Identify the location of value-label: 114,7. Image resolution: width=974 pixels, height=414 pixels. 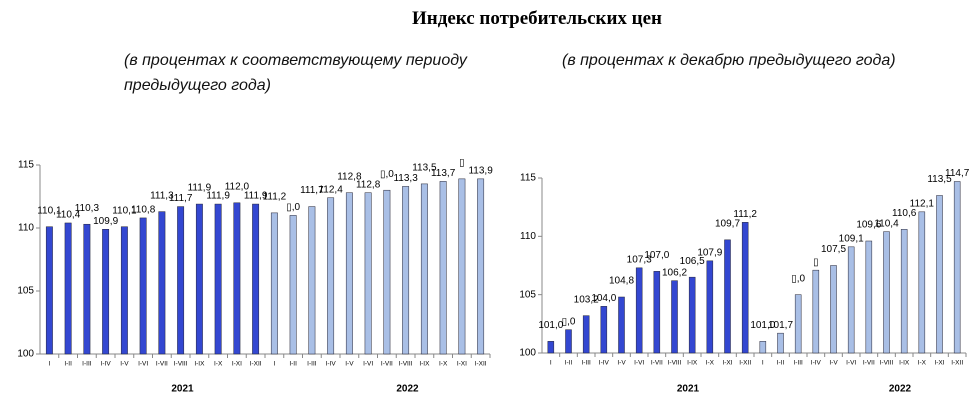
(957, 173).